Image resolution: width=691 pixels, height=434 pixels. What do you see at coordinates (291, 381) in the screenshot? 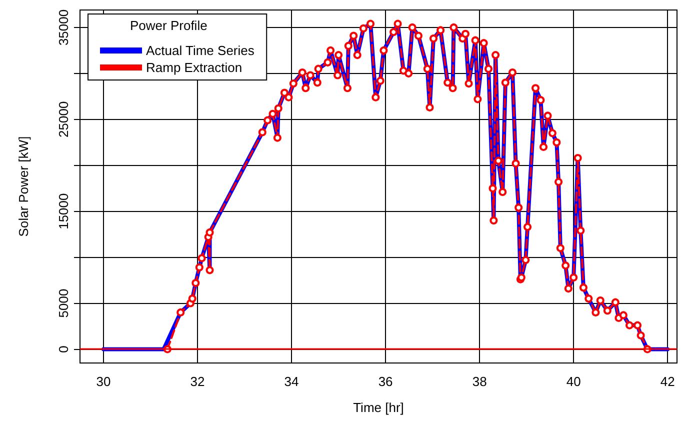
I see `x-tick-label: 34` at bounding box center [291, 381].